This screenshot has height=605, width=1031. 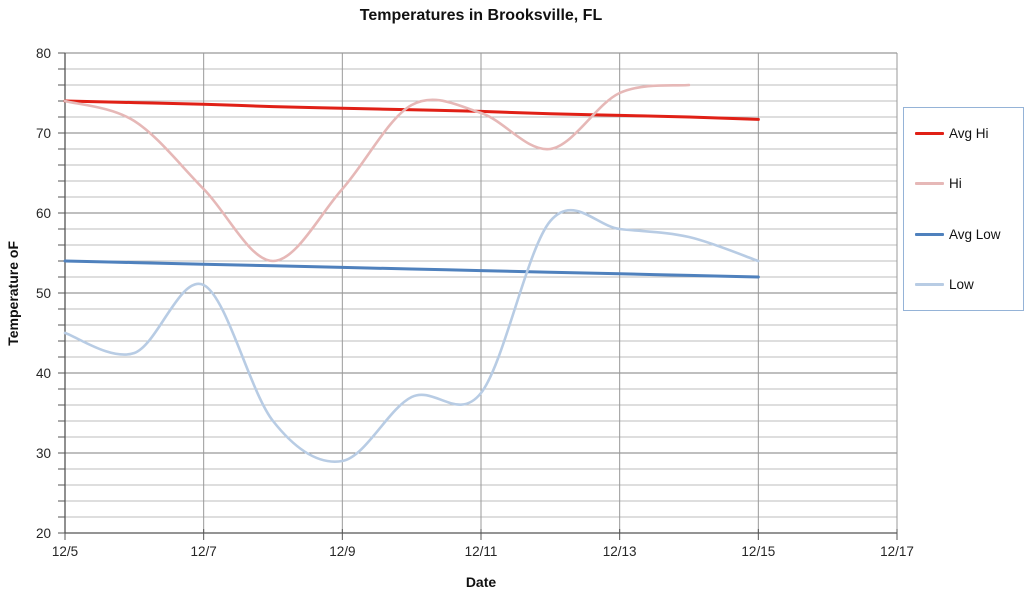 What do you see at coordinates (204, 551) in the screenshot?
I see `x-tick-label: 12/7` at bounding box center [204, 551].